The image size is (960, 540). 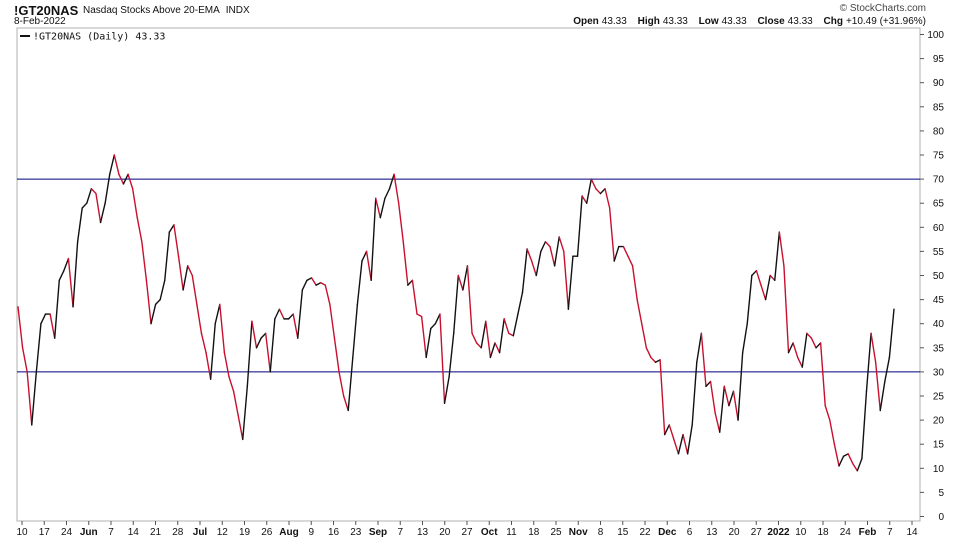 What do you see at coordinates (690, 532) in the screenshot?
I see `x-tick-label: 6` at bounding box center [690, 532].